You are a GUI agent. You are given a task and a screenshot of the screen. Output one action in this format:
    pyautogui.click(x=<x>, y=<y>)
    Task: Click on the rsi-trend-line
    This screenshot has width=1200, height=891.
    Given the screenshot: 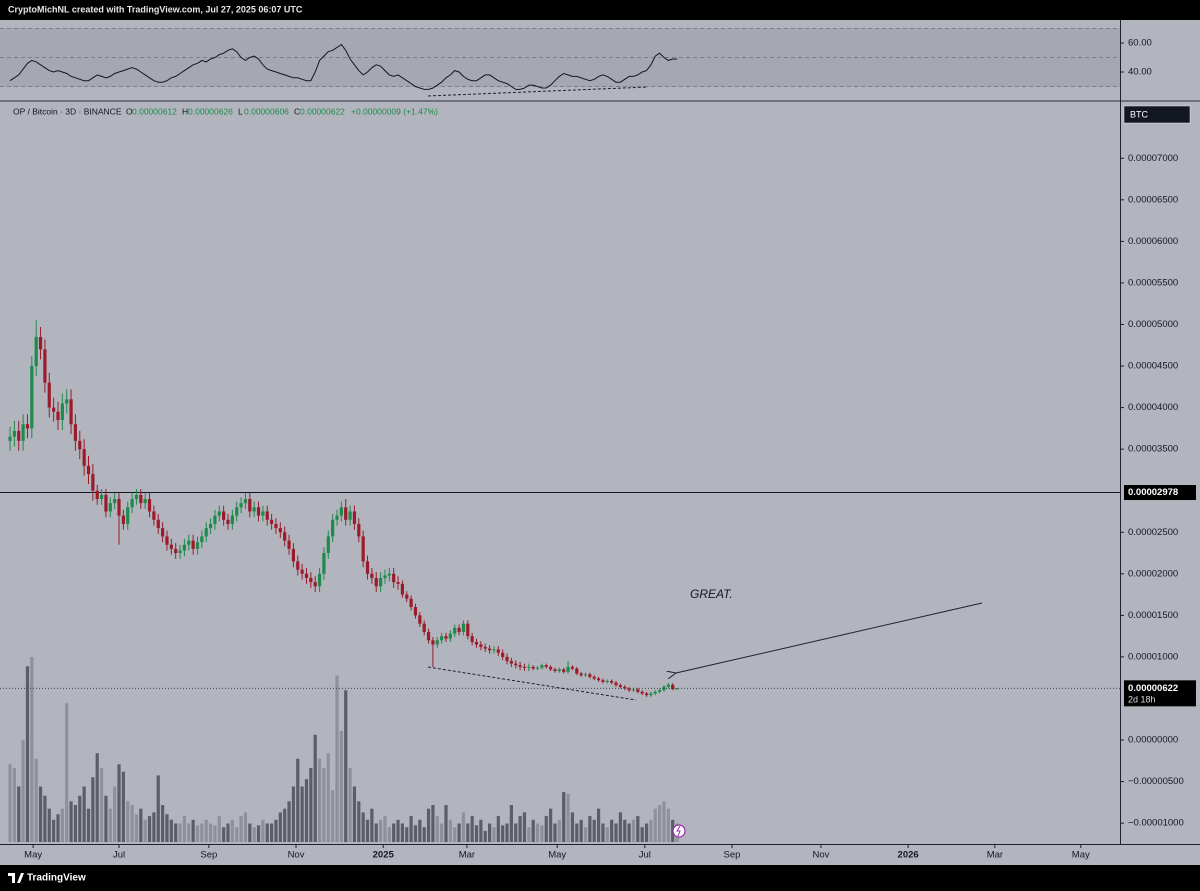 What is the action you would take?
    pyautogui.click(x=538, y=91)
    